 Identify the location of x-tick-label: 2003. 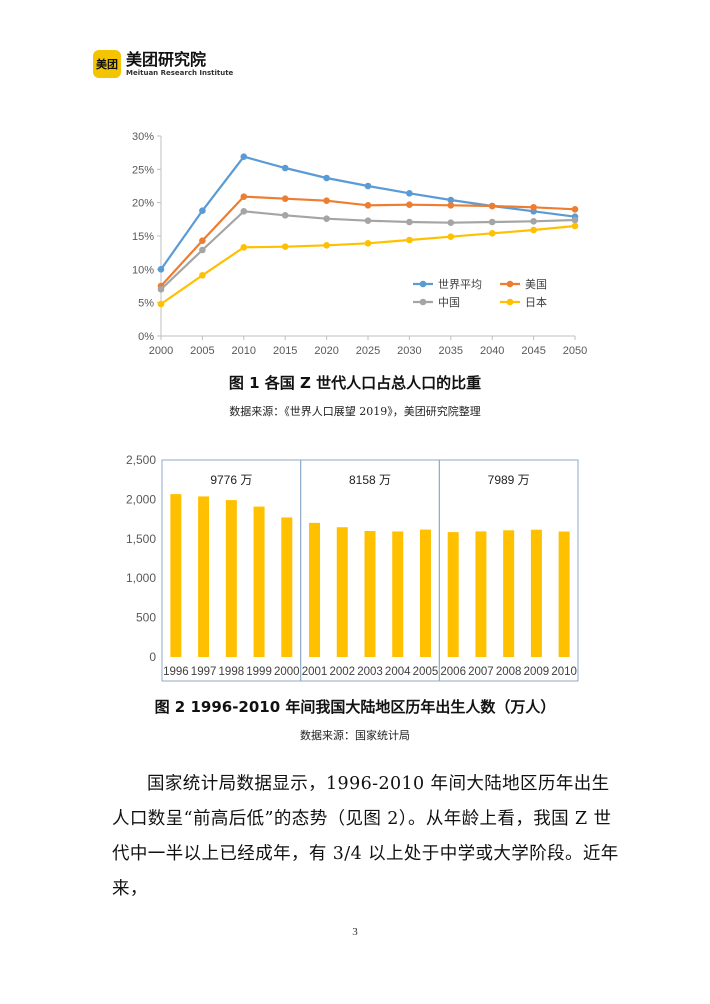
(370, 672).